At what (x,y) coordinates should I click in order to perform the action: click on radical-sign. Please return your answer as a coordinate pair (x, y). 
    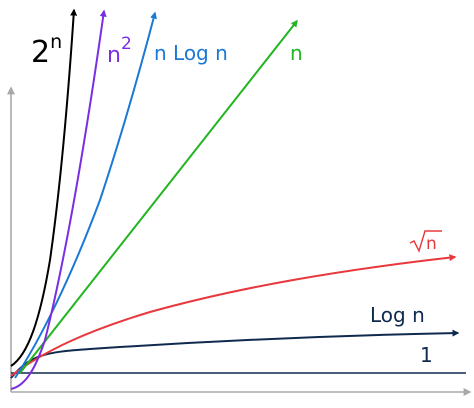
    Looking at the image, I should click on (425, 241).